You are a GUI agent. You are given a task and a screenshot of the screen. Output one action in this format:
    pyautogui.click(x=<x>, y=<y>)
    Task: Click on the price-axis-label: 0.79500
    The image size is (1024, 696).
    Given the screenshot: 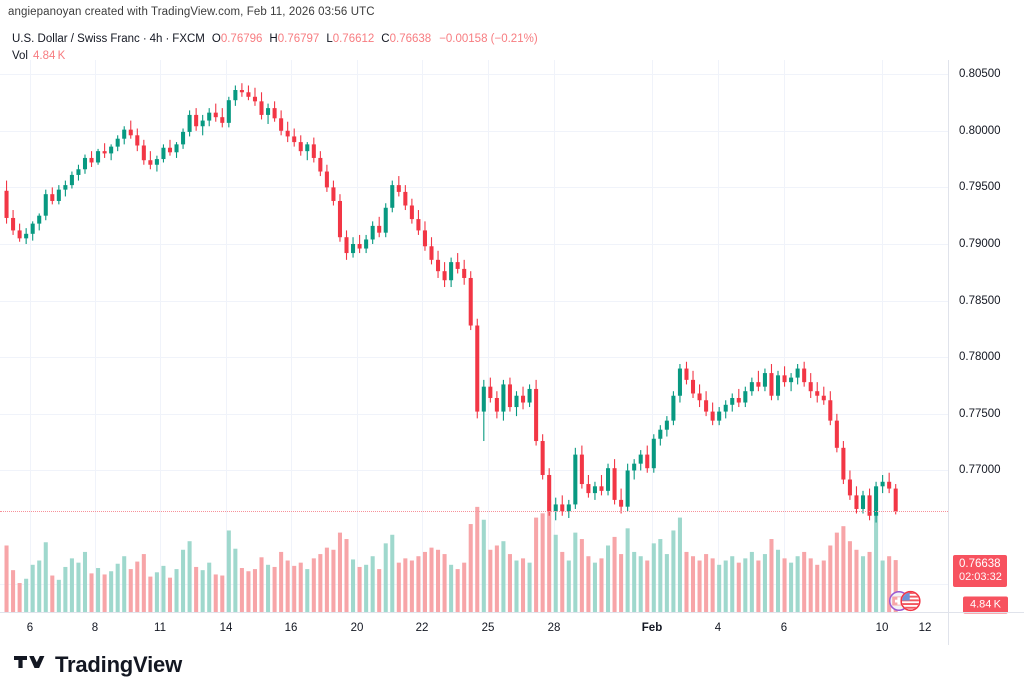 What is the action you would take?
    pyautogui.click(x=980, y=187)
    